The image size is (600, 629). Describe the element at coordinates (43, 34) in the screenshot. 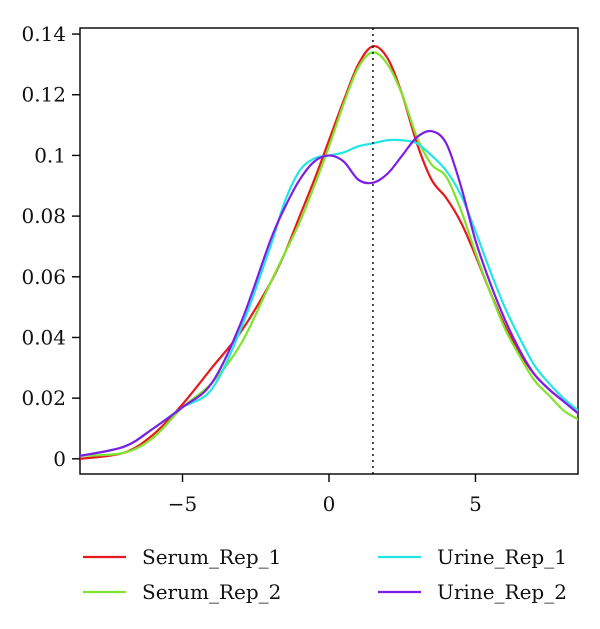

I see `y-tick-label: 0.14` at that location.